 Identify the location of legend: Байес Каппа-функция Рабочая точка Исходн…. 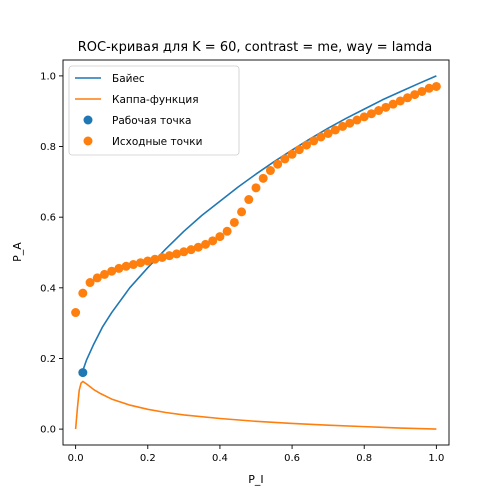
(154, 110).